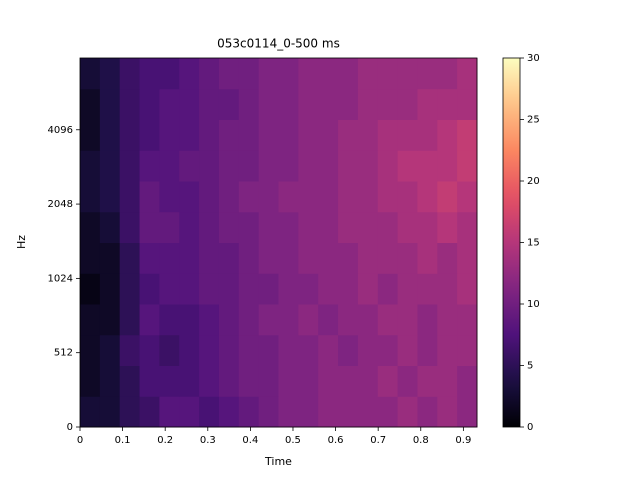 The image size is (640, 480). What do you see at coordinates (278, 44) in the screenshot?
I see `chart-title: 053c0114_0-500 ms` at bounding box center [278, 44].